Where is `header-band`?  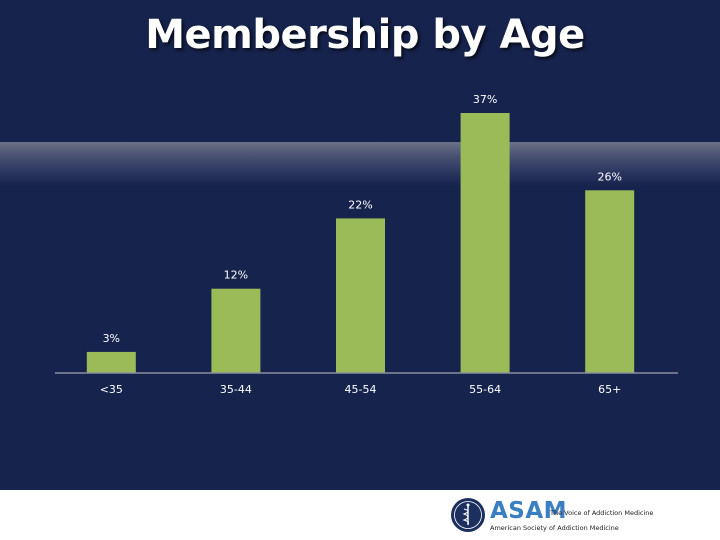
header-band is located at coordinates (360, 164).